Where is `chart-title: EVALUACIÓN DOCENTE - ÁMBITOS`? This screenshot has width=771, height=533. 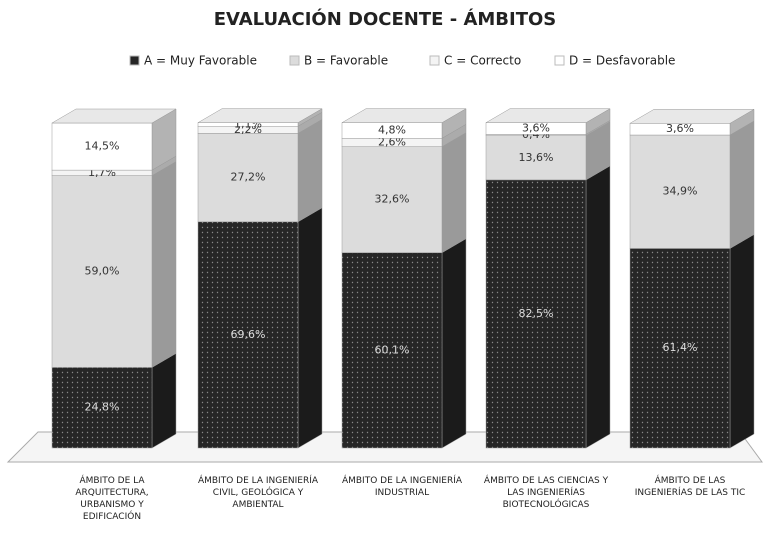
chart-title: EVALUACIÓN DOCENTE - ÁMBITOS is located at coordinates (385, 19).